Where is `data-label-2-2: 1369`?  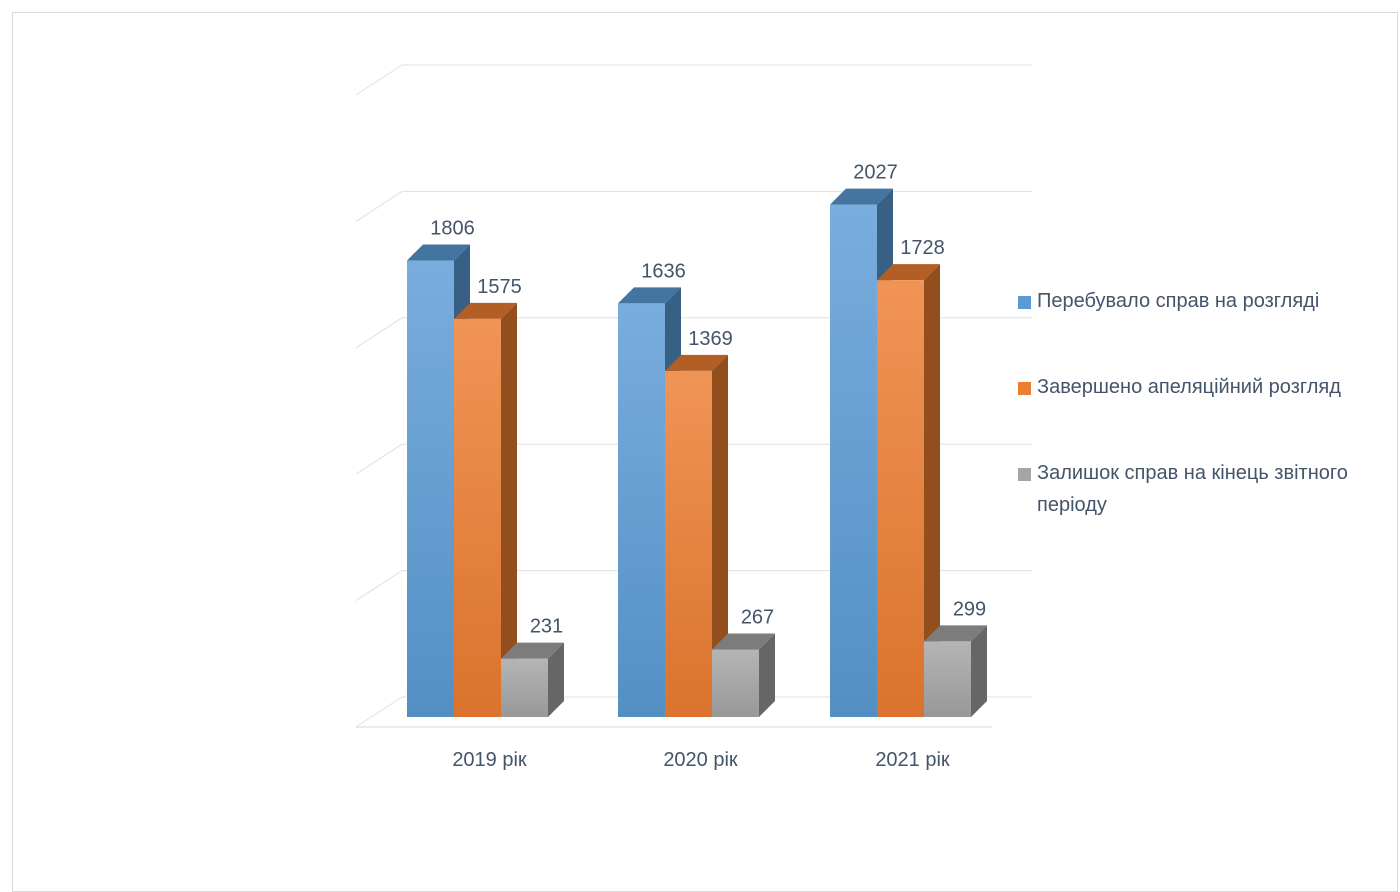
data-label-2-2: 1369 is located at coordinates (710, 339).